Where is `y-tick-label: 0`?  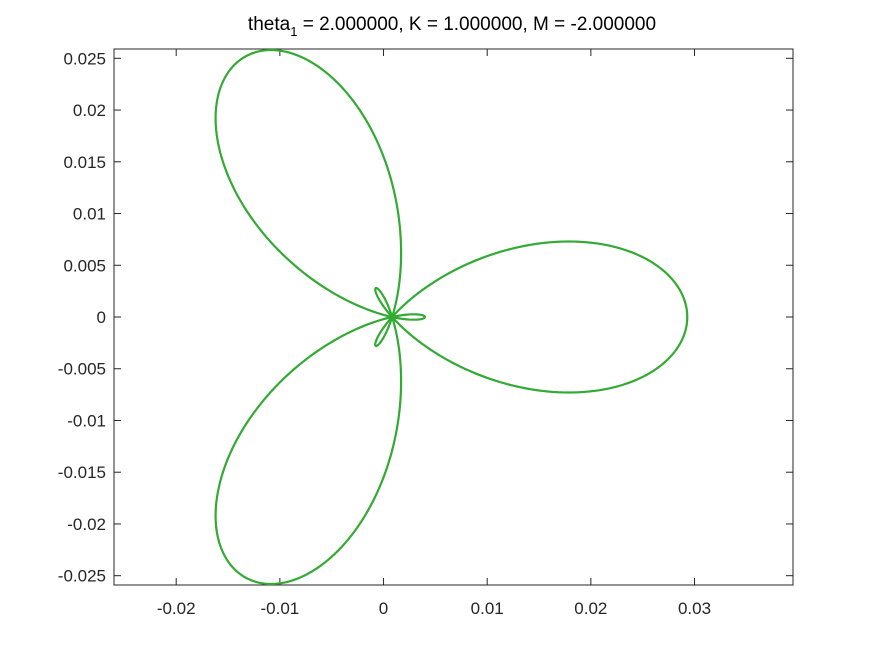 y-tick-label: 0 is located at coordinates (101, 317).